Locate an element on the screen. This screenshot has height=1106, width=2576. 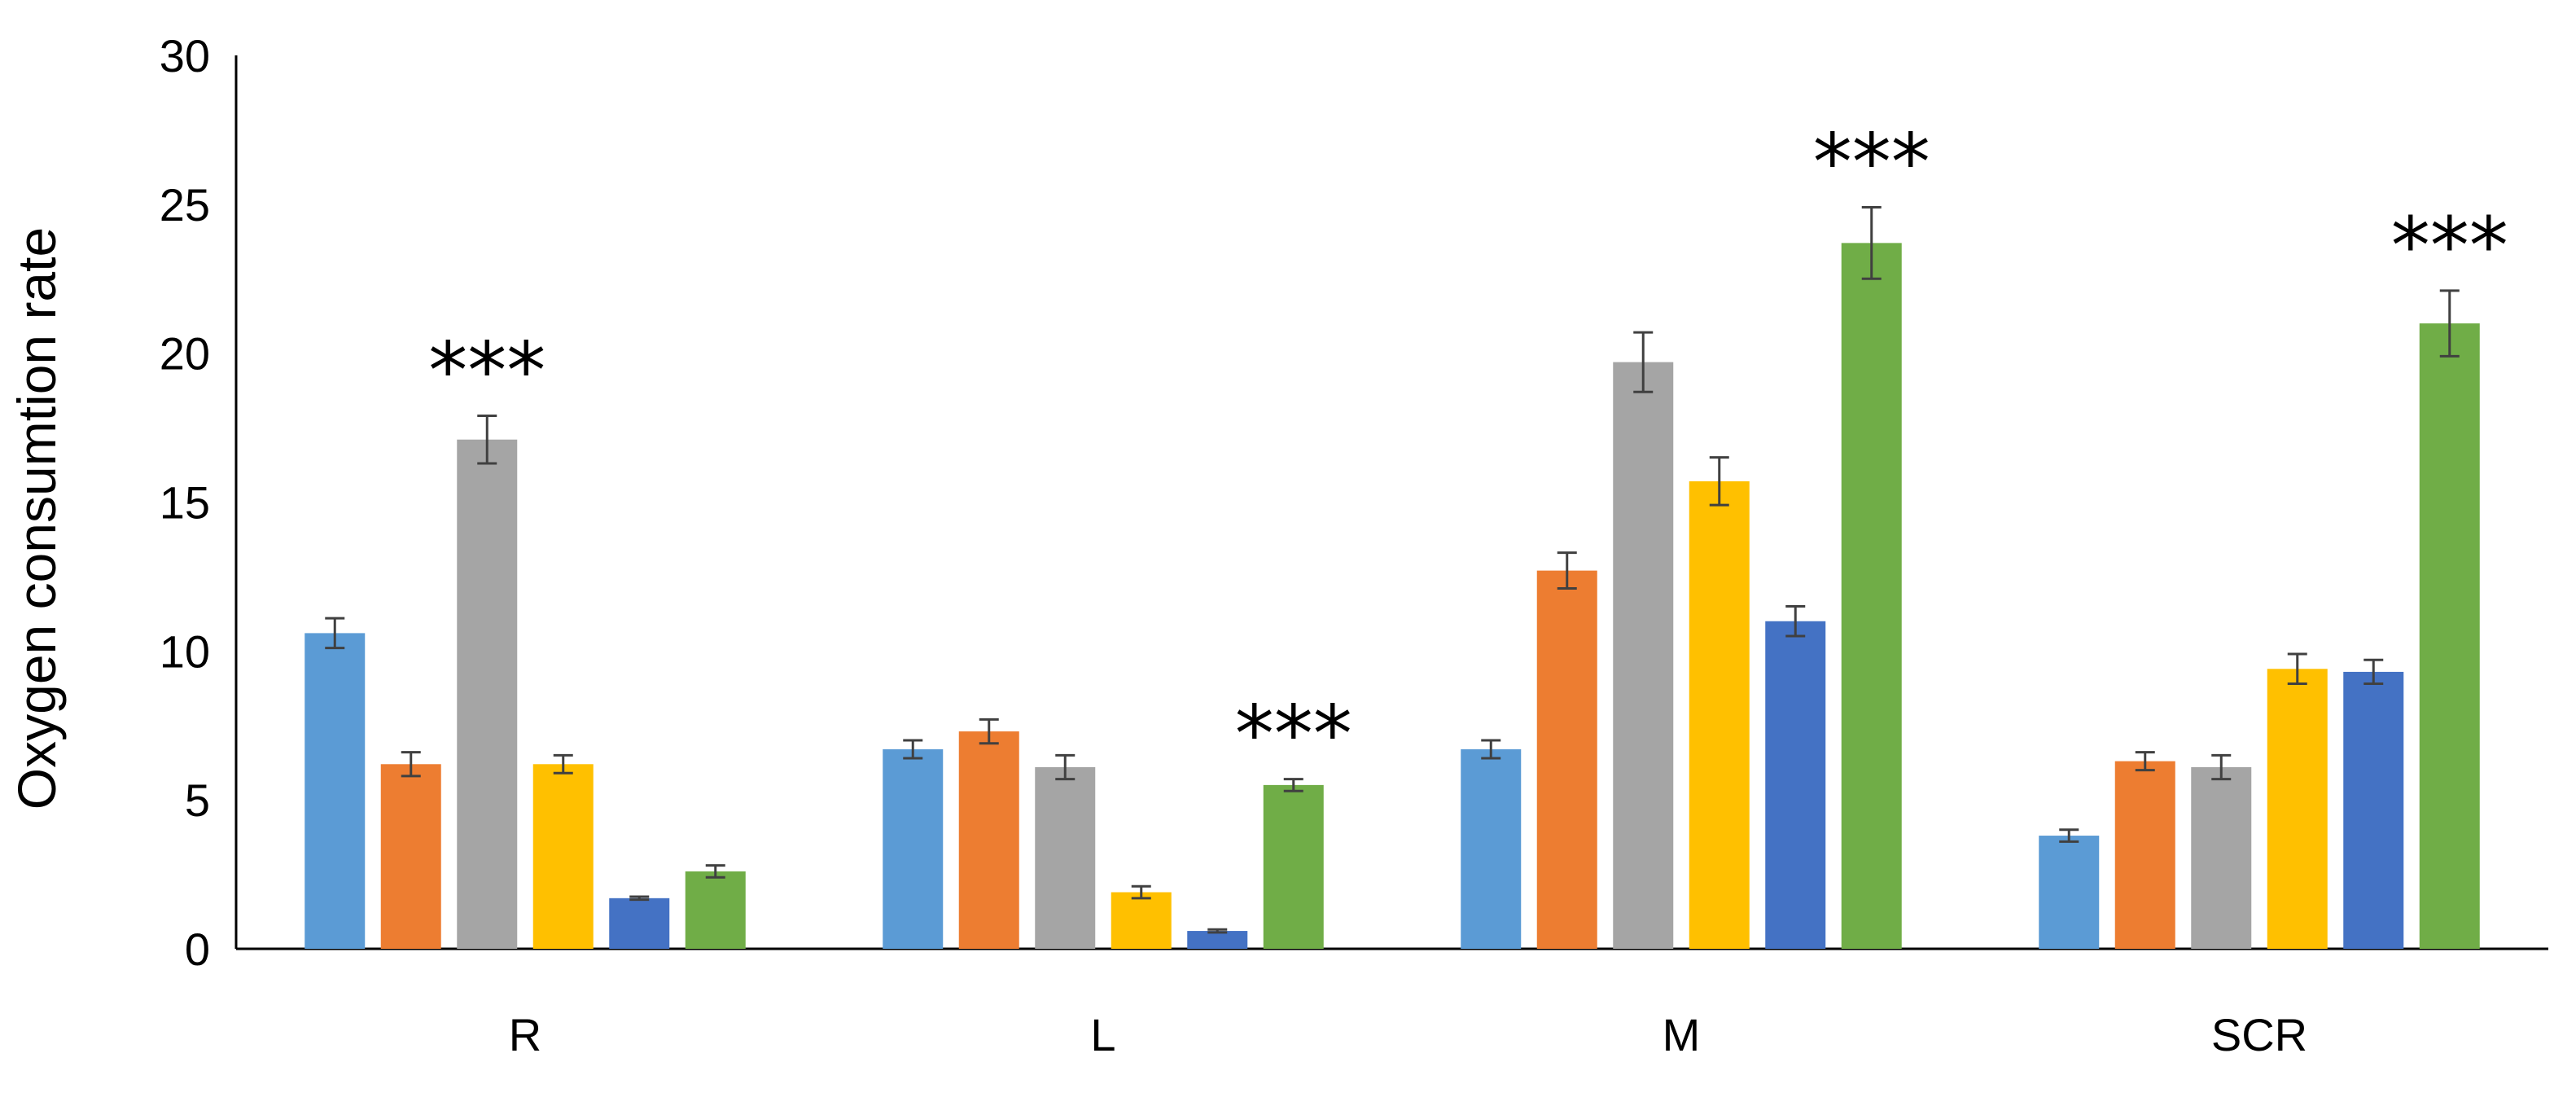
y-tick-label: 25 is located at coordinates (185, 205).